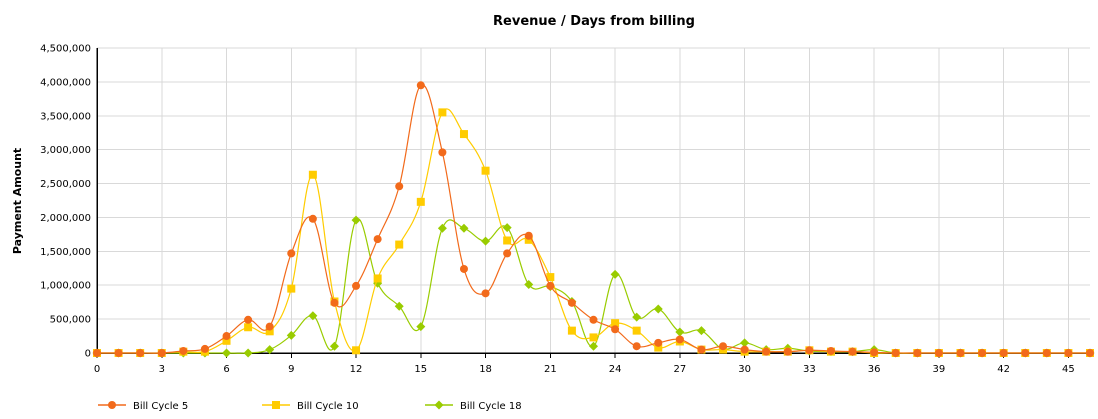  What do you see at coordinates (143, 406) in the screenshot?
I see `legend-item: Bill Cycle 5` at bounding box center [143, 406].